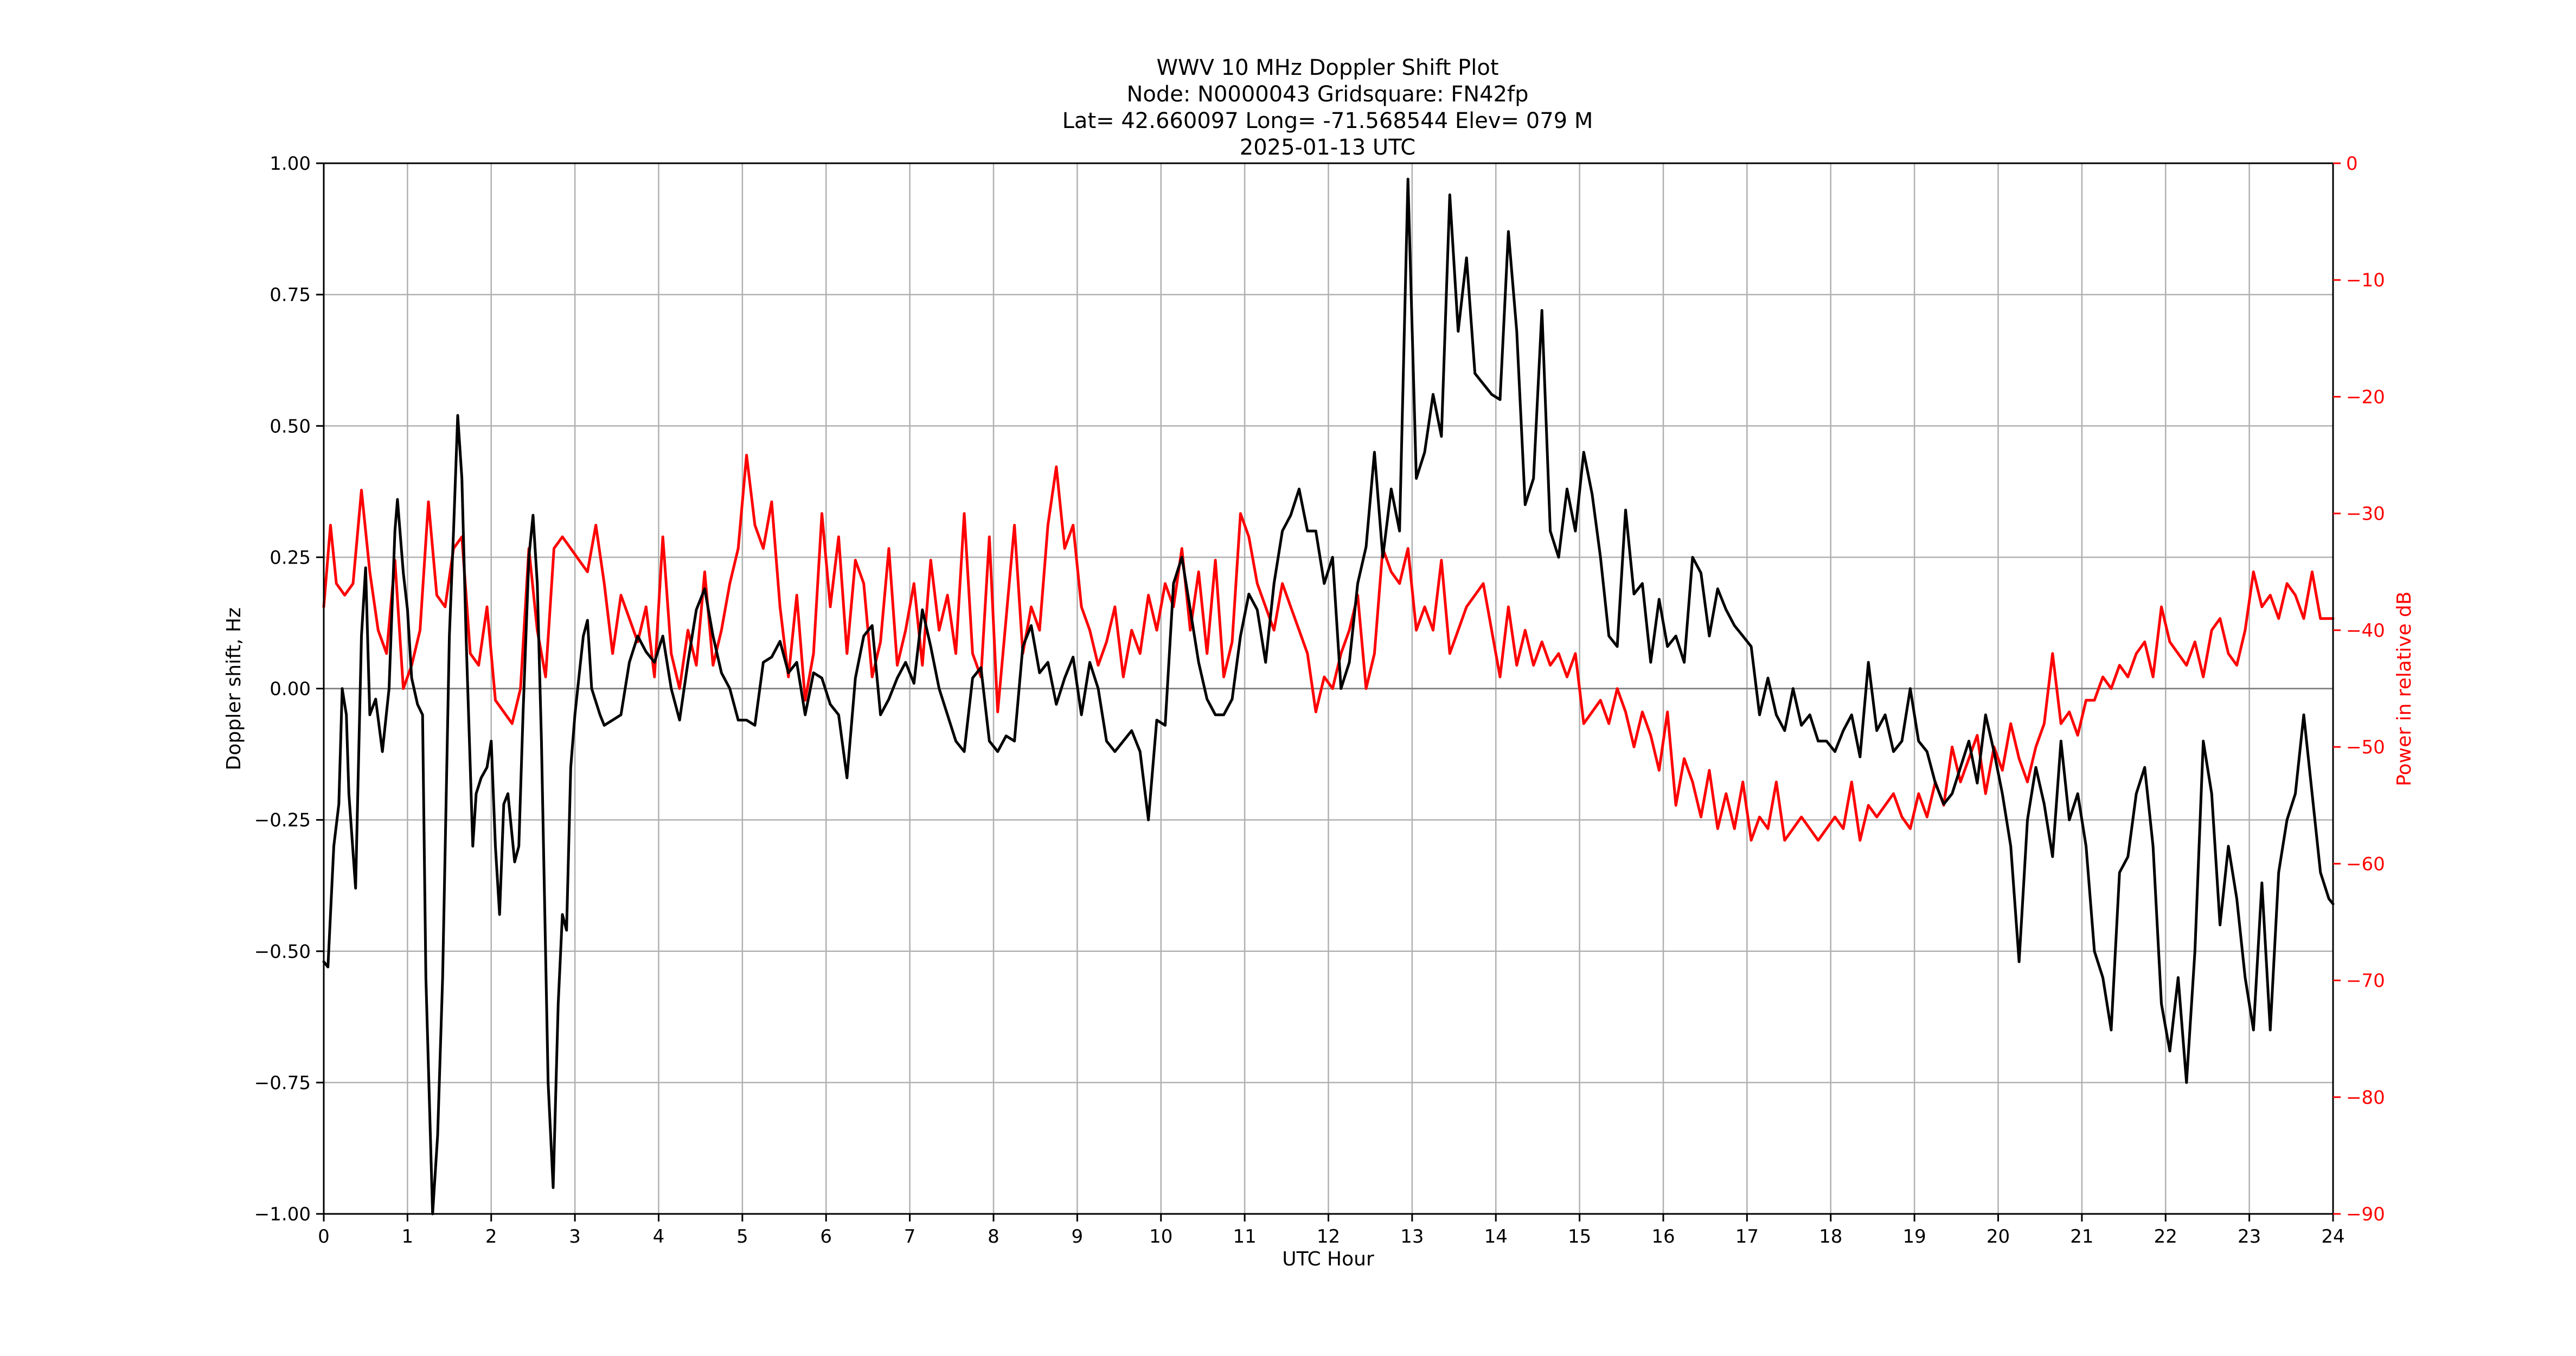 The height and width of the screenshot is (1356, 2576). What do you see at coordinates (1160, 1237) in the screenshot?
I see `x-tick-label-10: 10` at bounding box center [1160, 1237].